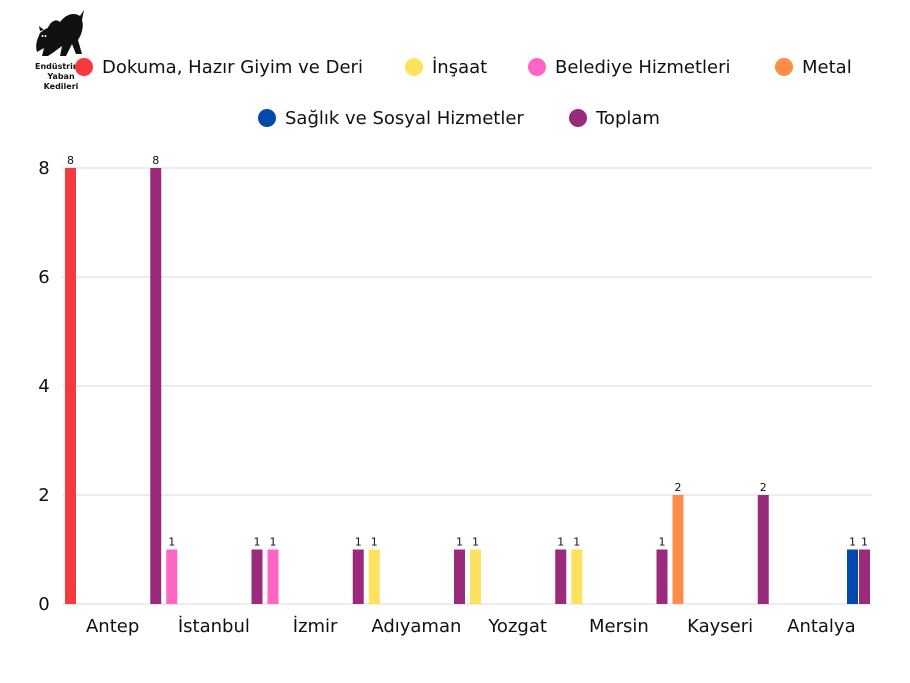 The height and width of the screenshot is (683, 910). Describe the element at coordinates (43, 604) in the screenshot. I see `y-tick-label: 0` at that location.